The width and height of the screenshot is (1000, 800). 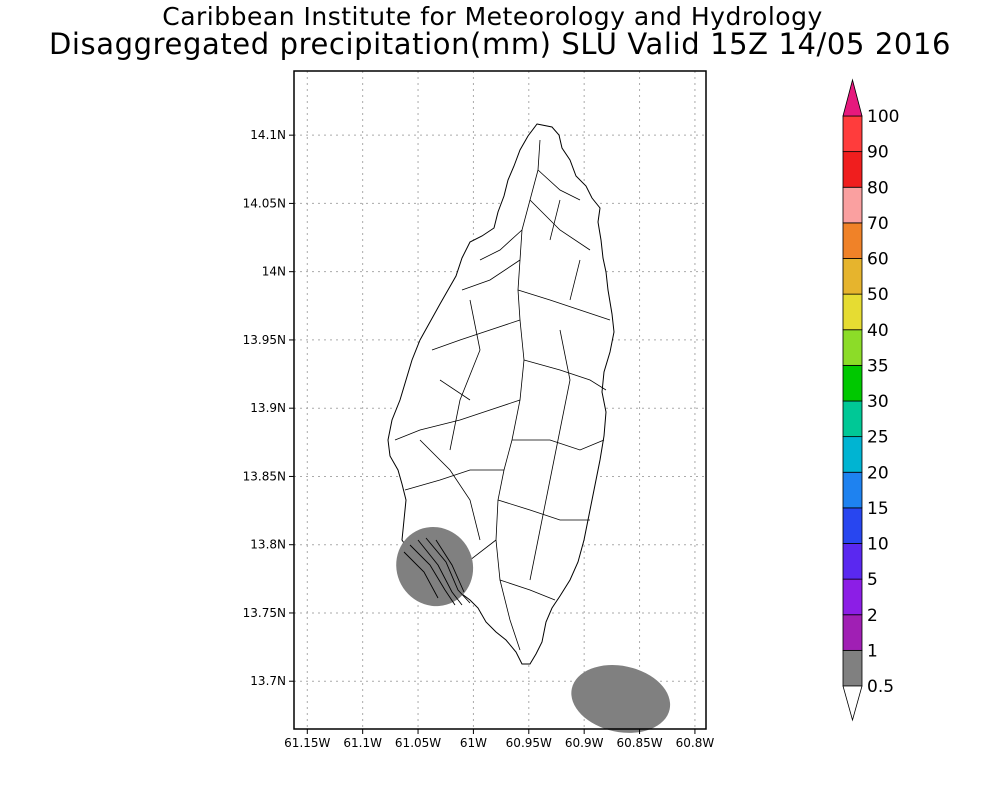 What do you see at coordinates (437, 571) in the screenshot?
I see `southwest-rivers` at bounding box center [437, 571].